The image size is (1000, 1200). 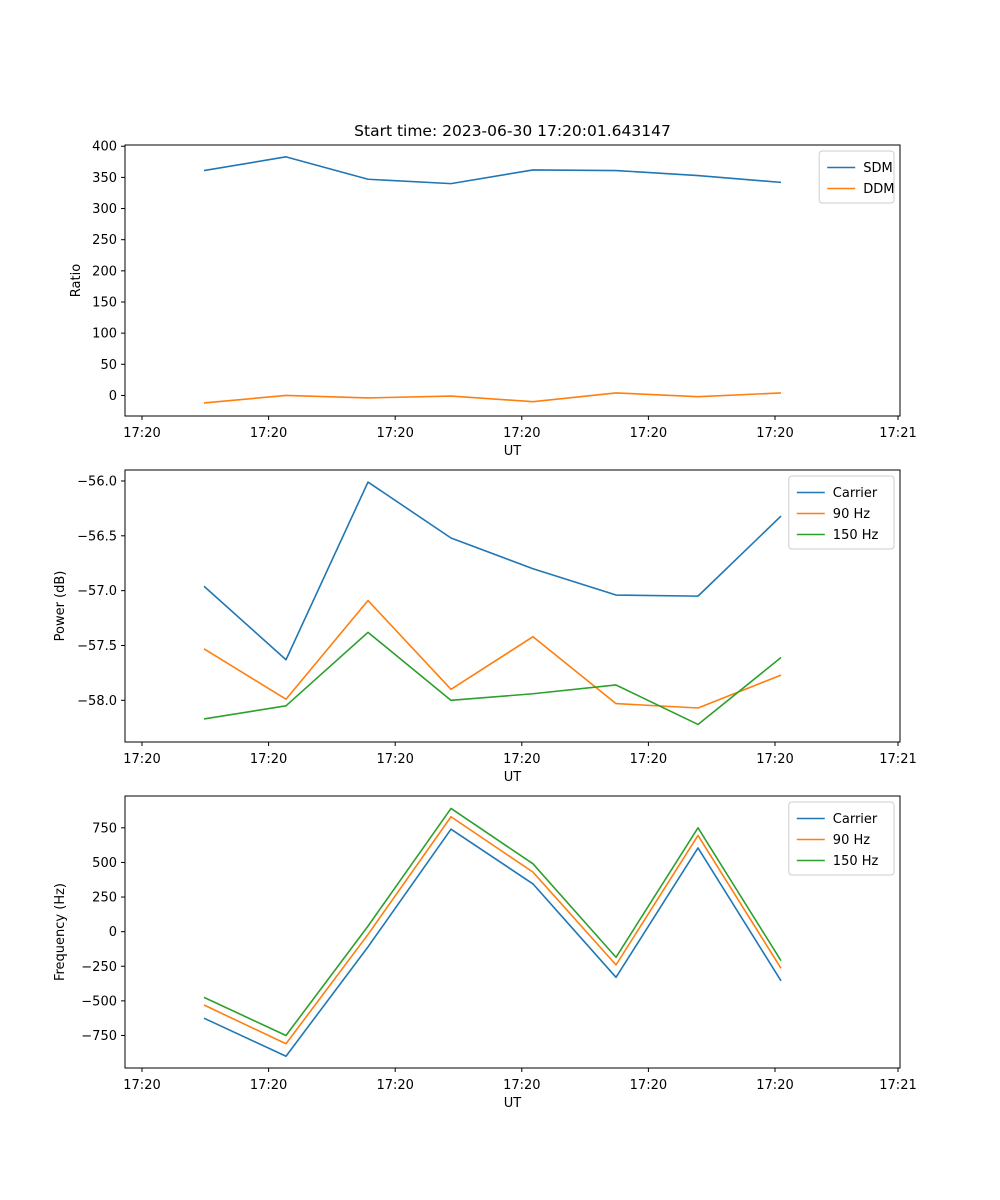 I want to click on legend-label: DDM, so click(x=878, y=189).